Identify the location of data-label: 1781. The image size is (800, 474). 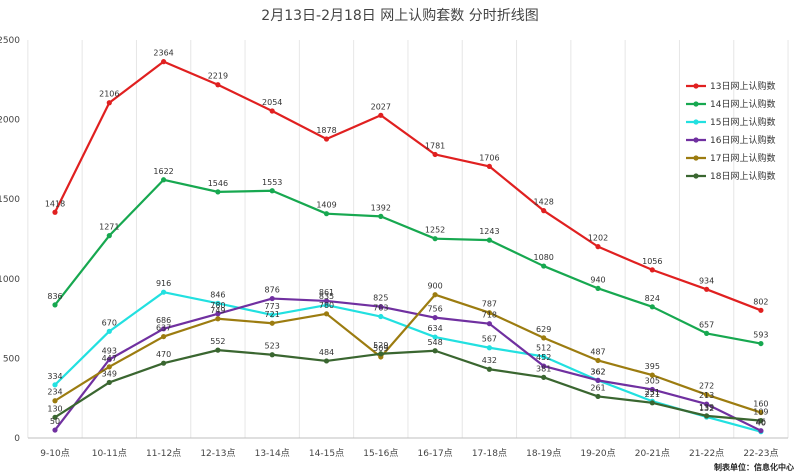
(435, 145).